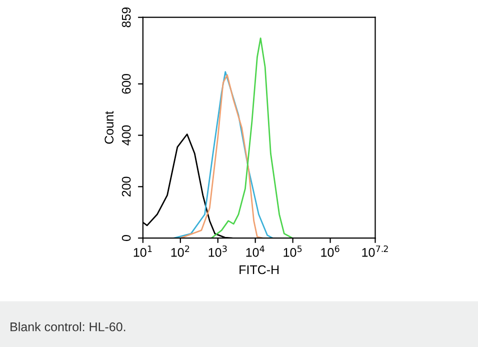 Image resolution: width=478 pixels, height=347 pixels. I want to click on y-tick-label: 0, so click(126, 238).